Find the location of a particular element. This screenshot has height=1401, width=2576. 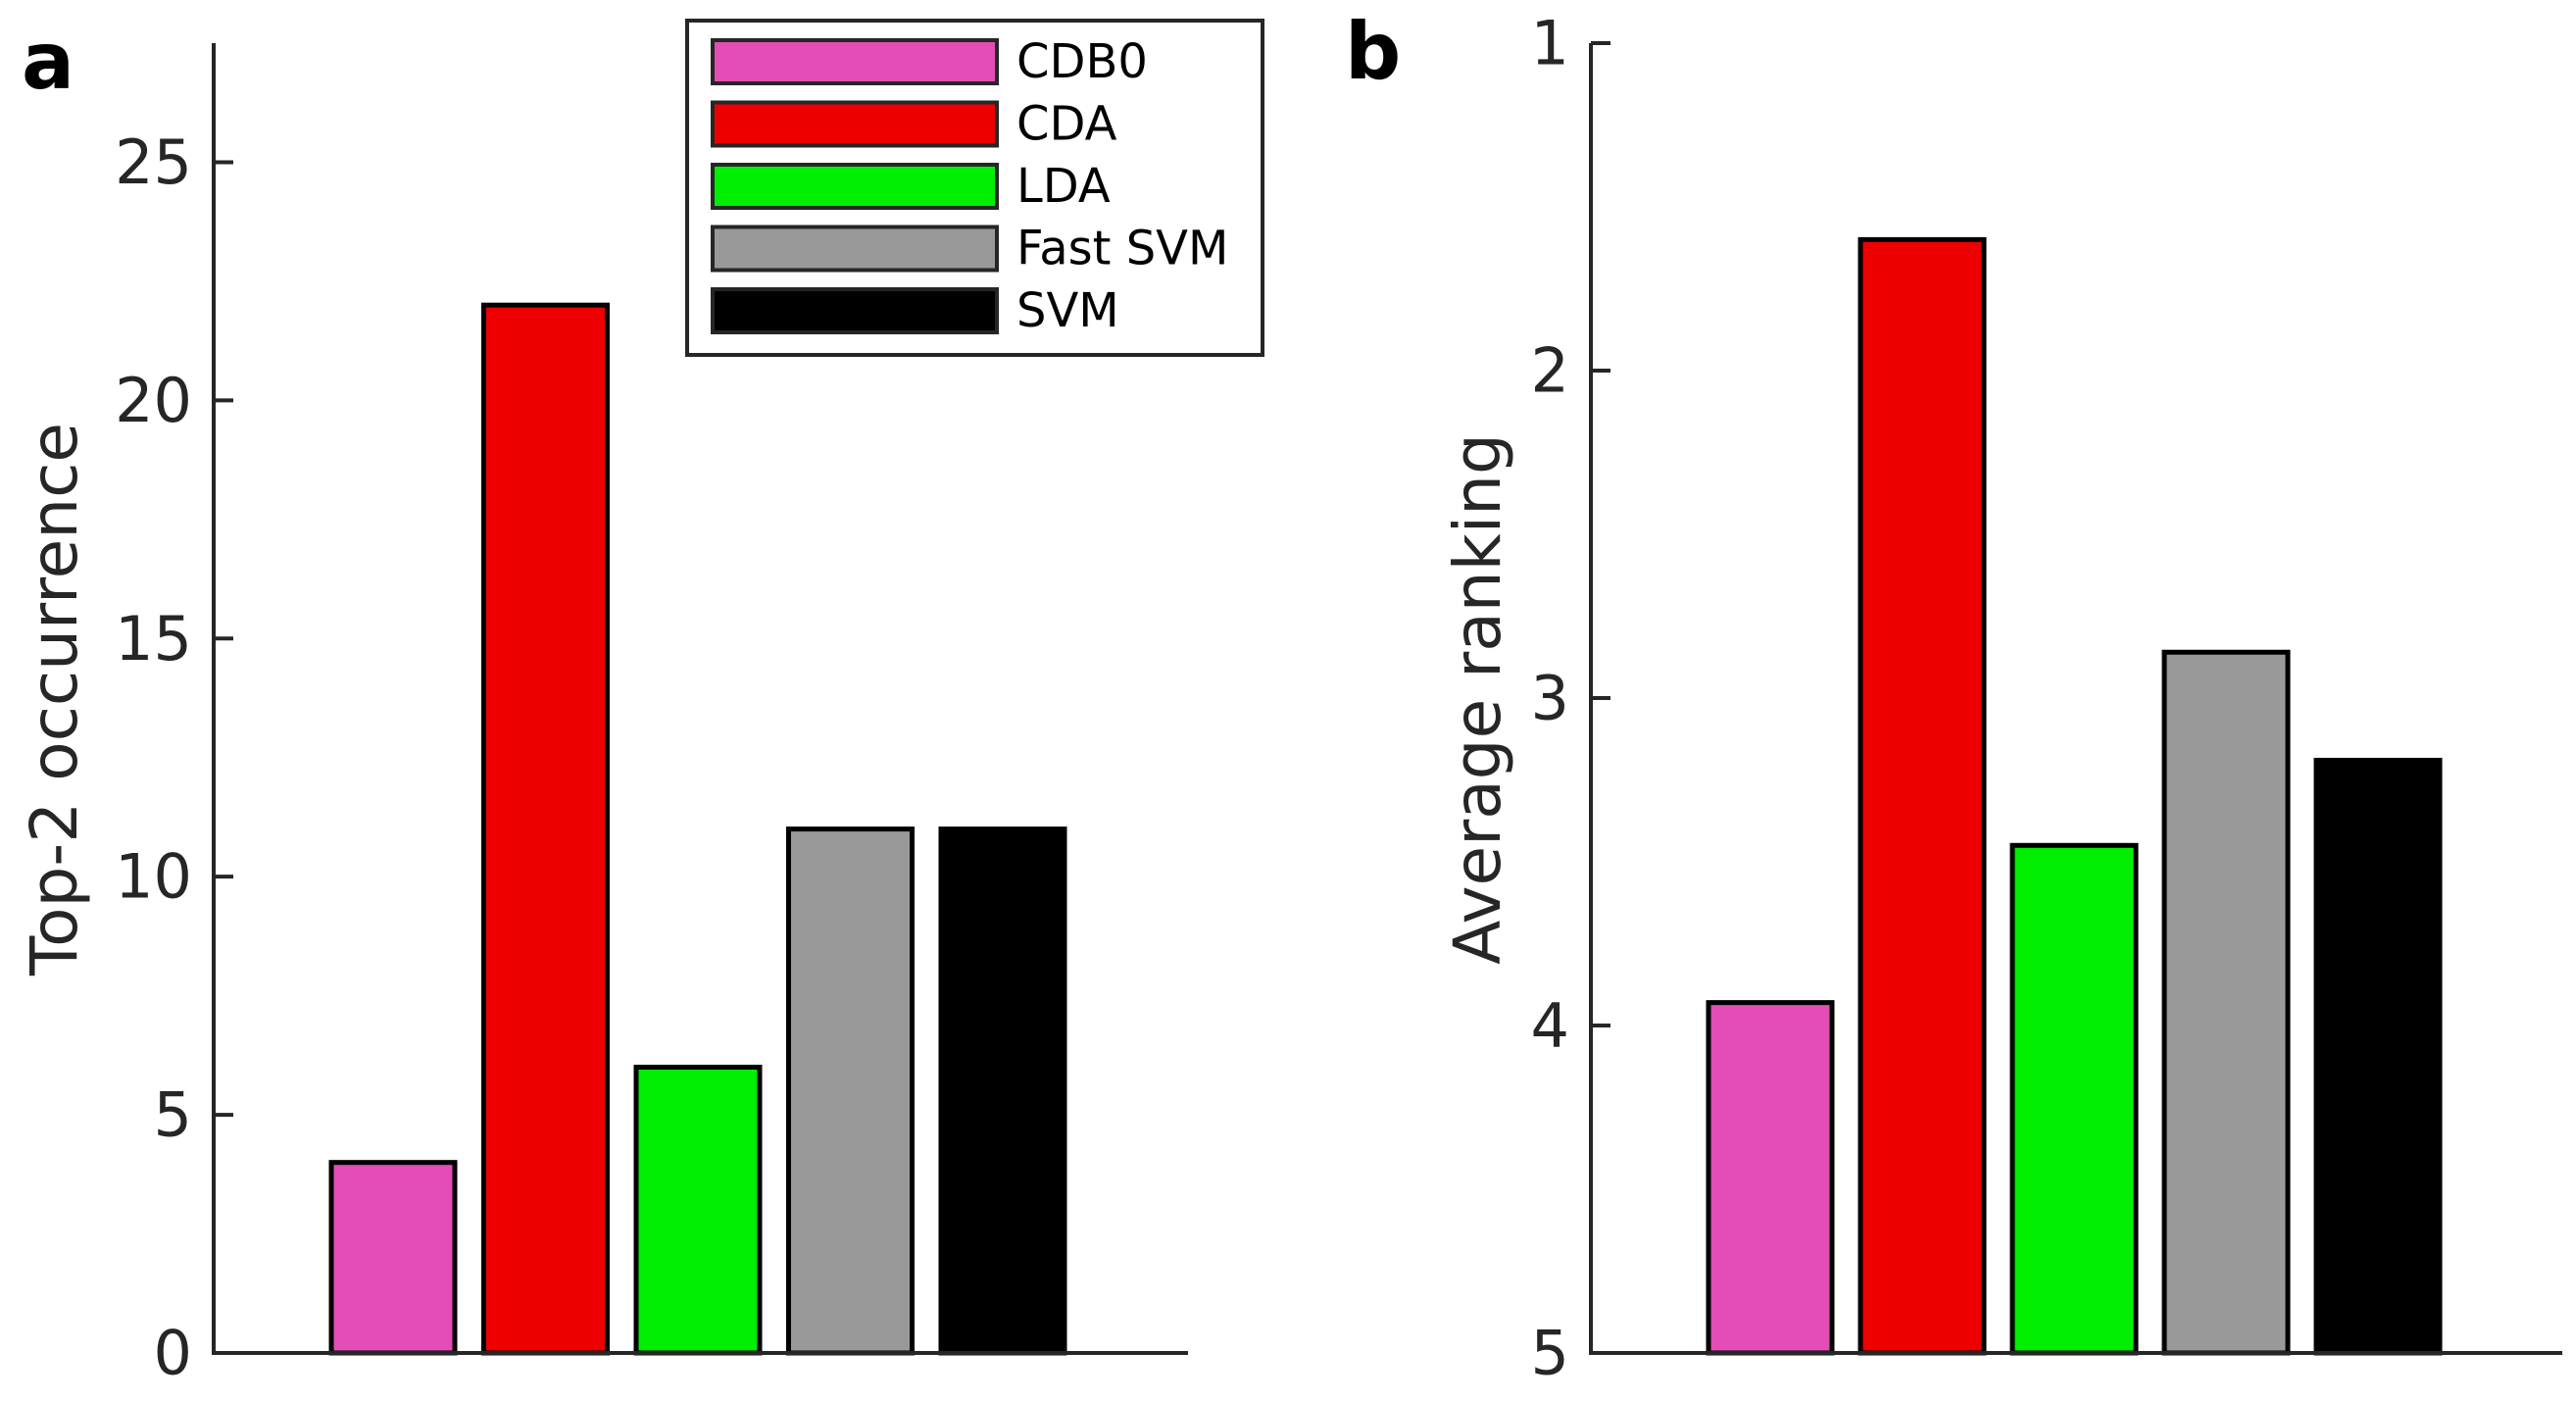

panel-a-letter: a is located at coordinates (48, 62).